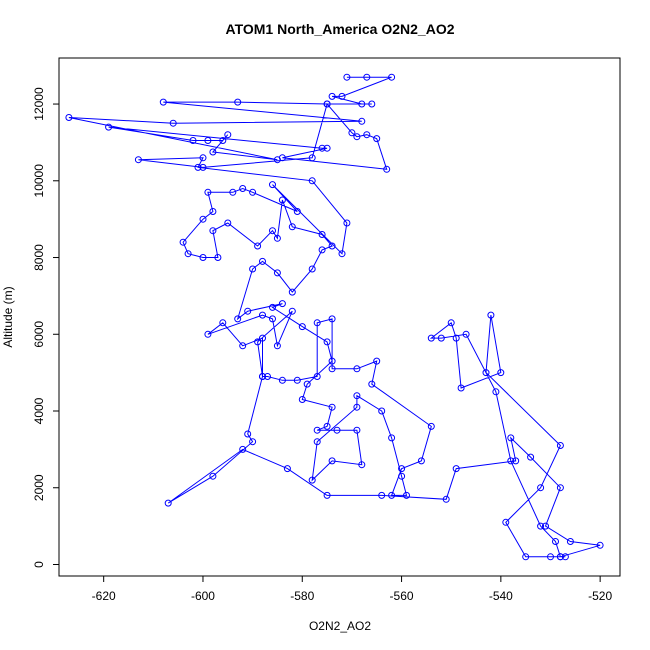  I want to click on x-axis: -620 -600 -580 -560 -540 -520, so click(352, 589).